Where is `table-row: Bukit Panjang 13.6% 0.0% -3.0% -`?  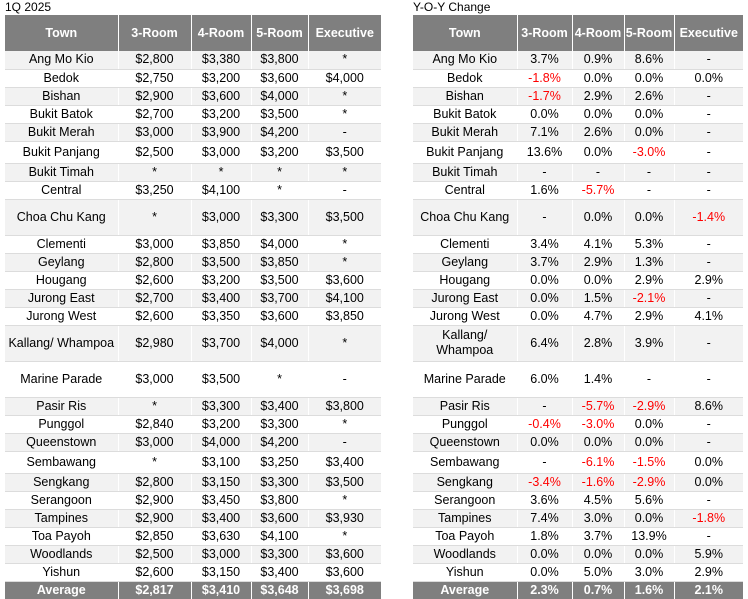 table-row: Bukit Panjang 13.6% 0.0% -3.0% - is located at coordinates (578, 152).